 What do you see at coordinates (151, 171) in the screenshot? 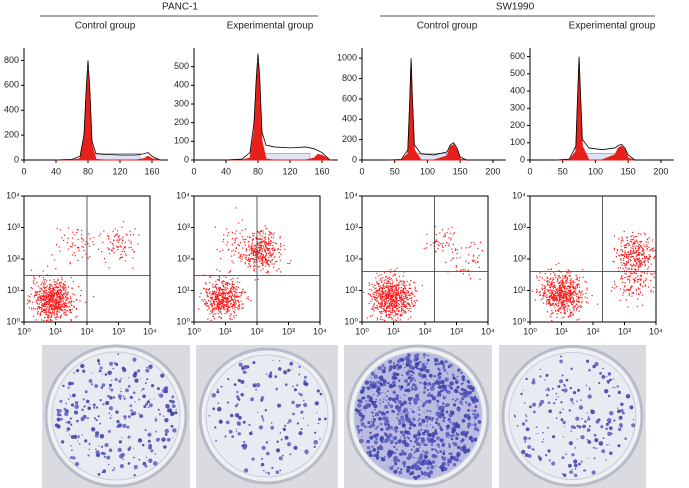
I see `x-tick-label: 160` at bounding box center [151, 171].